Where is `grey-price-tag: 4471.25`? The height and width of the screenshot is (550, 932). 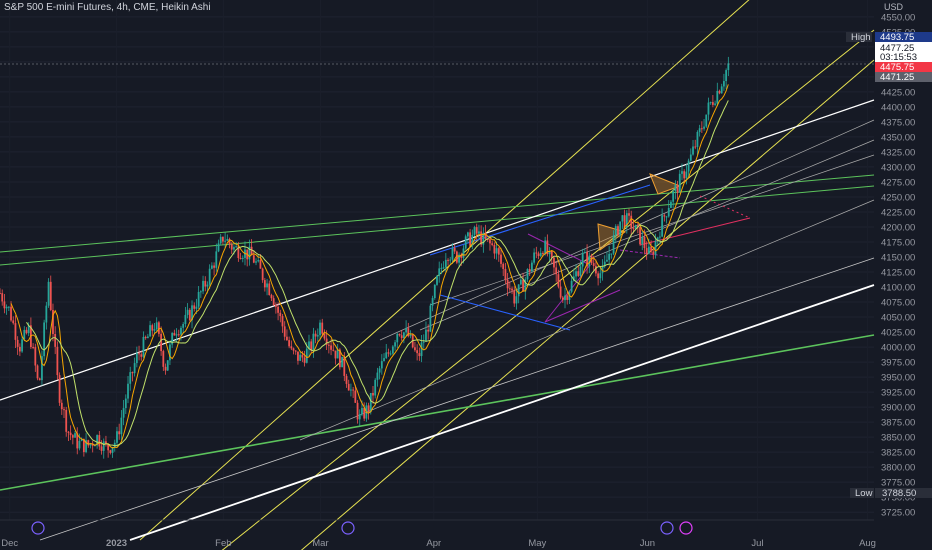 grey-price-tag: 4471.25 is located at coordinates (903, 77).